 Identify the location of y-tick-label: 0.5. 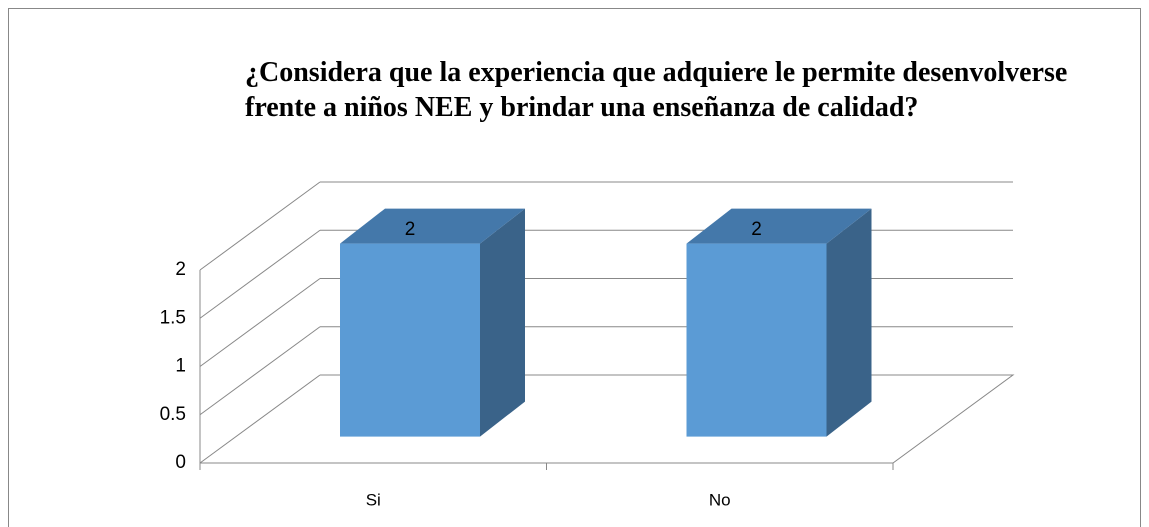
(173, 414).